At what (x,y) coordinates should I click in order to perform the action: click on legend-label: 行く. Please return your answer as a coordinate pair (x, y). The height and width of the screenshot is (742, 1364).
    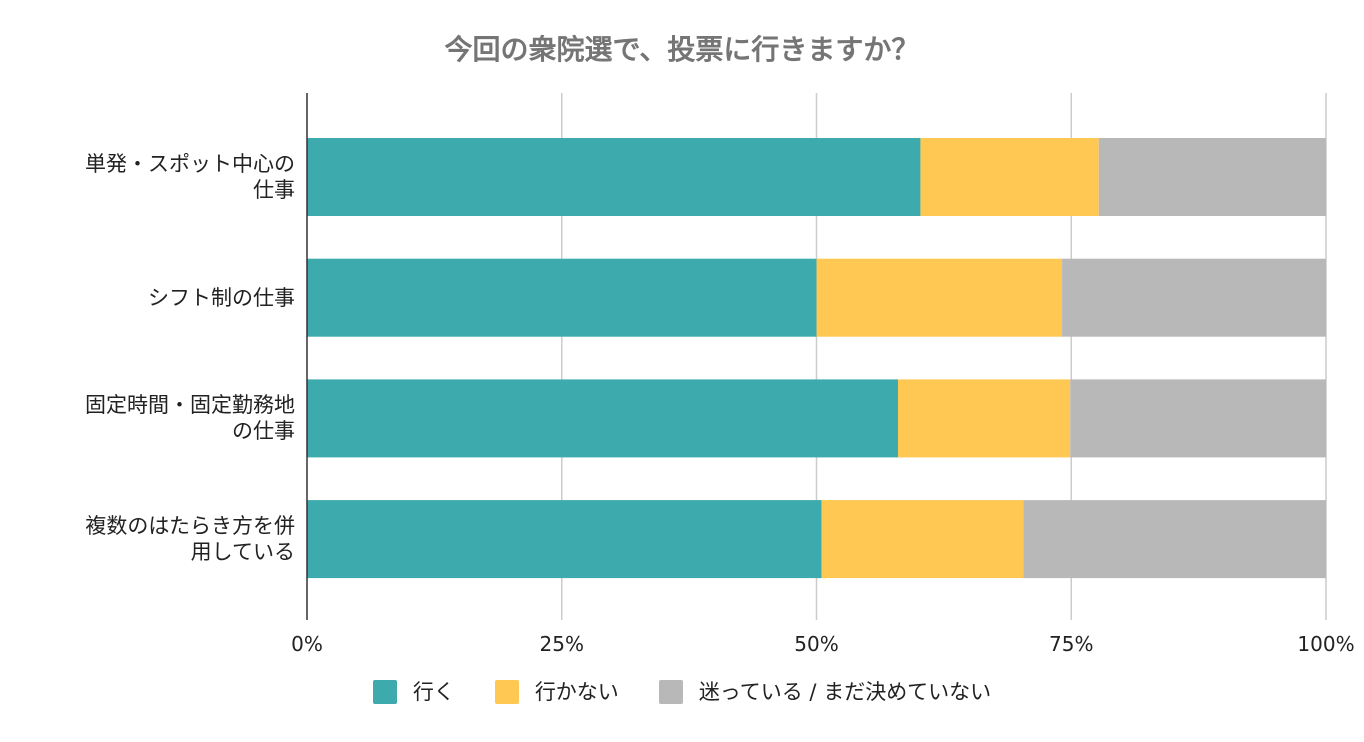
    Looking at the image, I should click on (433, 692).